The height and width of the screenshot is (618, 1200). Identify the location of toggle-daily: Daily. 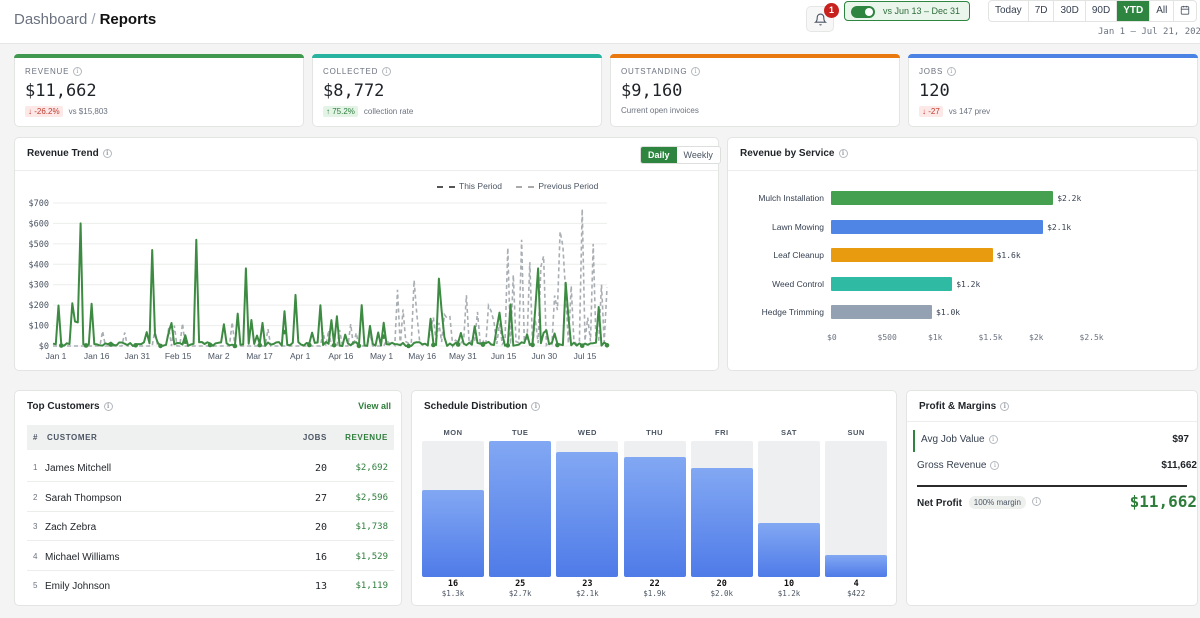
(659, 155).